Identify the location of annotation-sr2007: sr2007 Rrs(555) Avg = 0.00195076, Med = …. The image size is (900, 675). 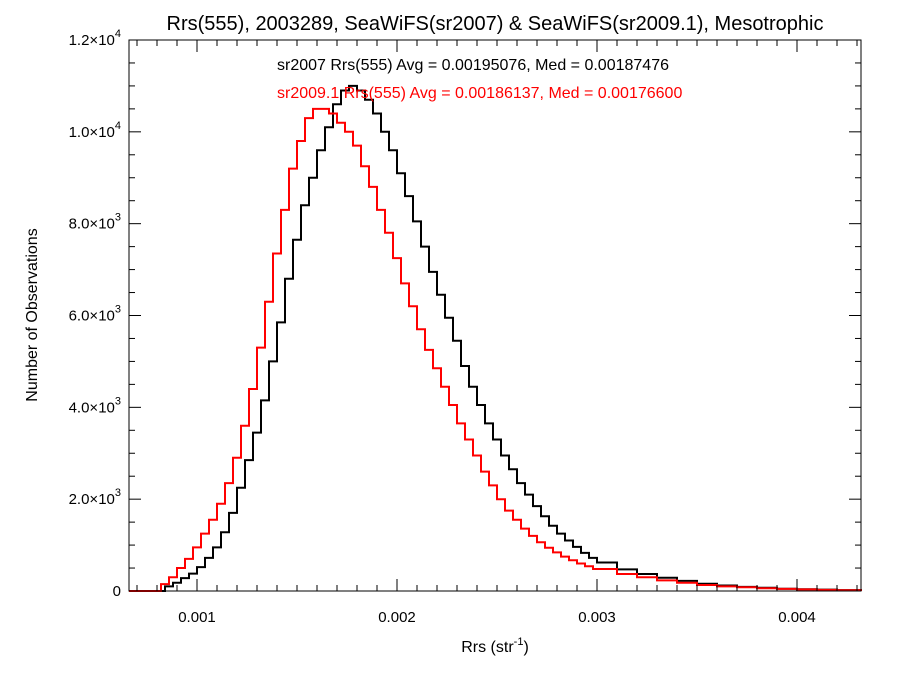
(473, 65).